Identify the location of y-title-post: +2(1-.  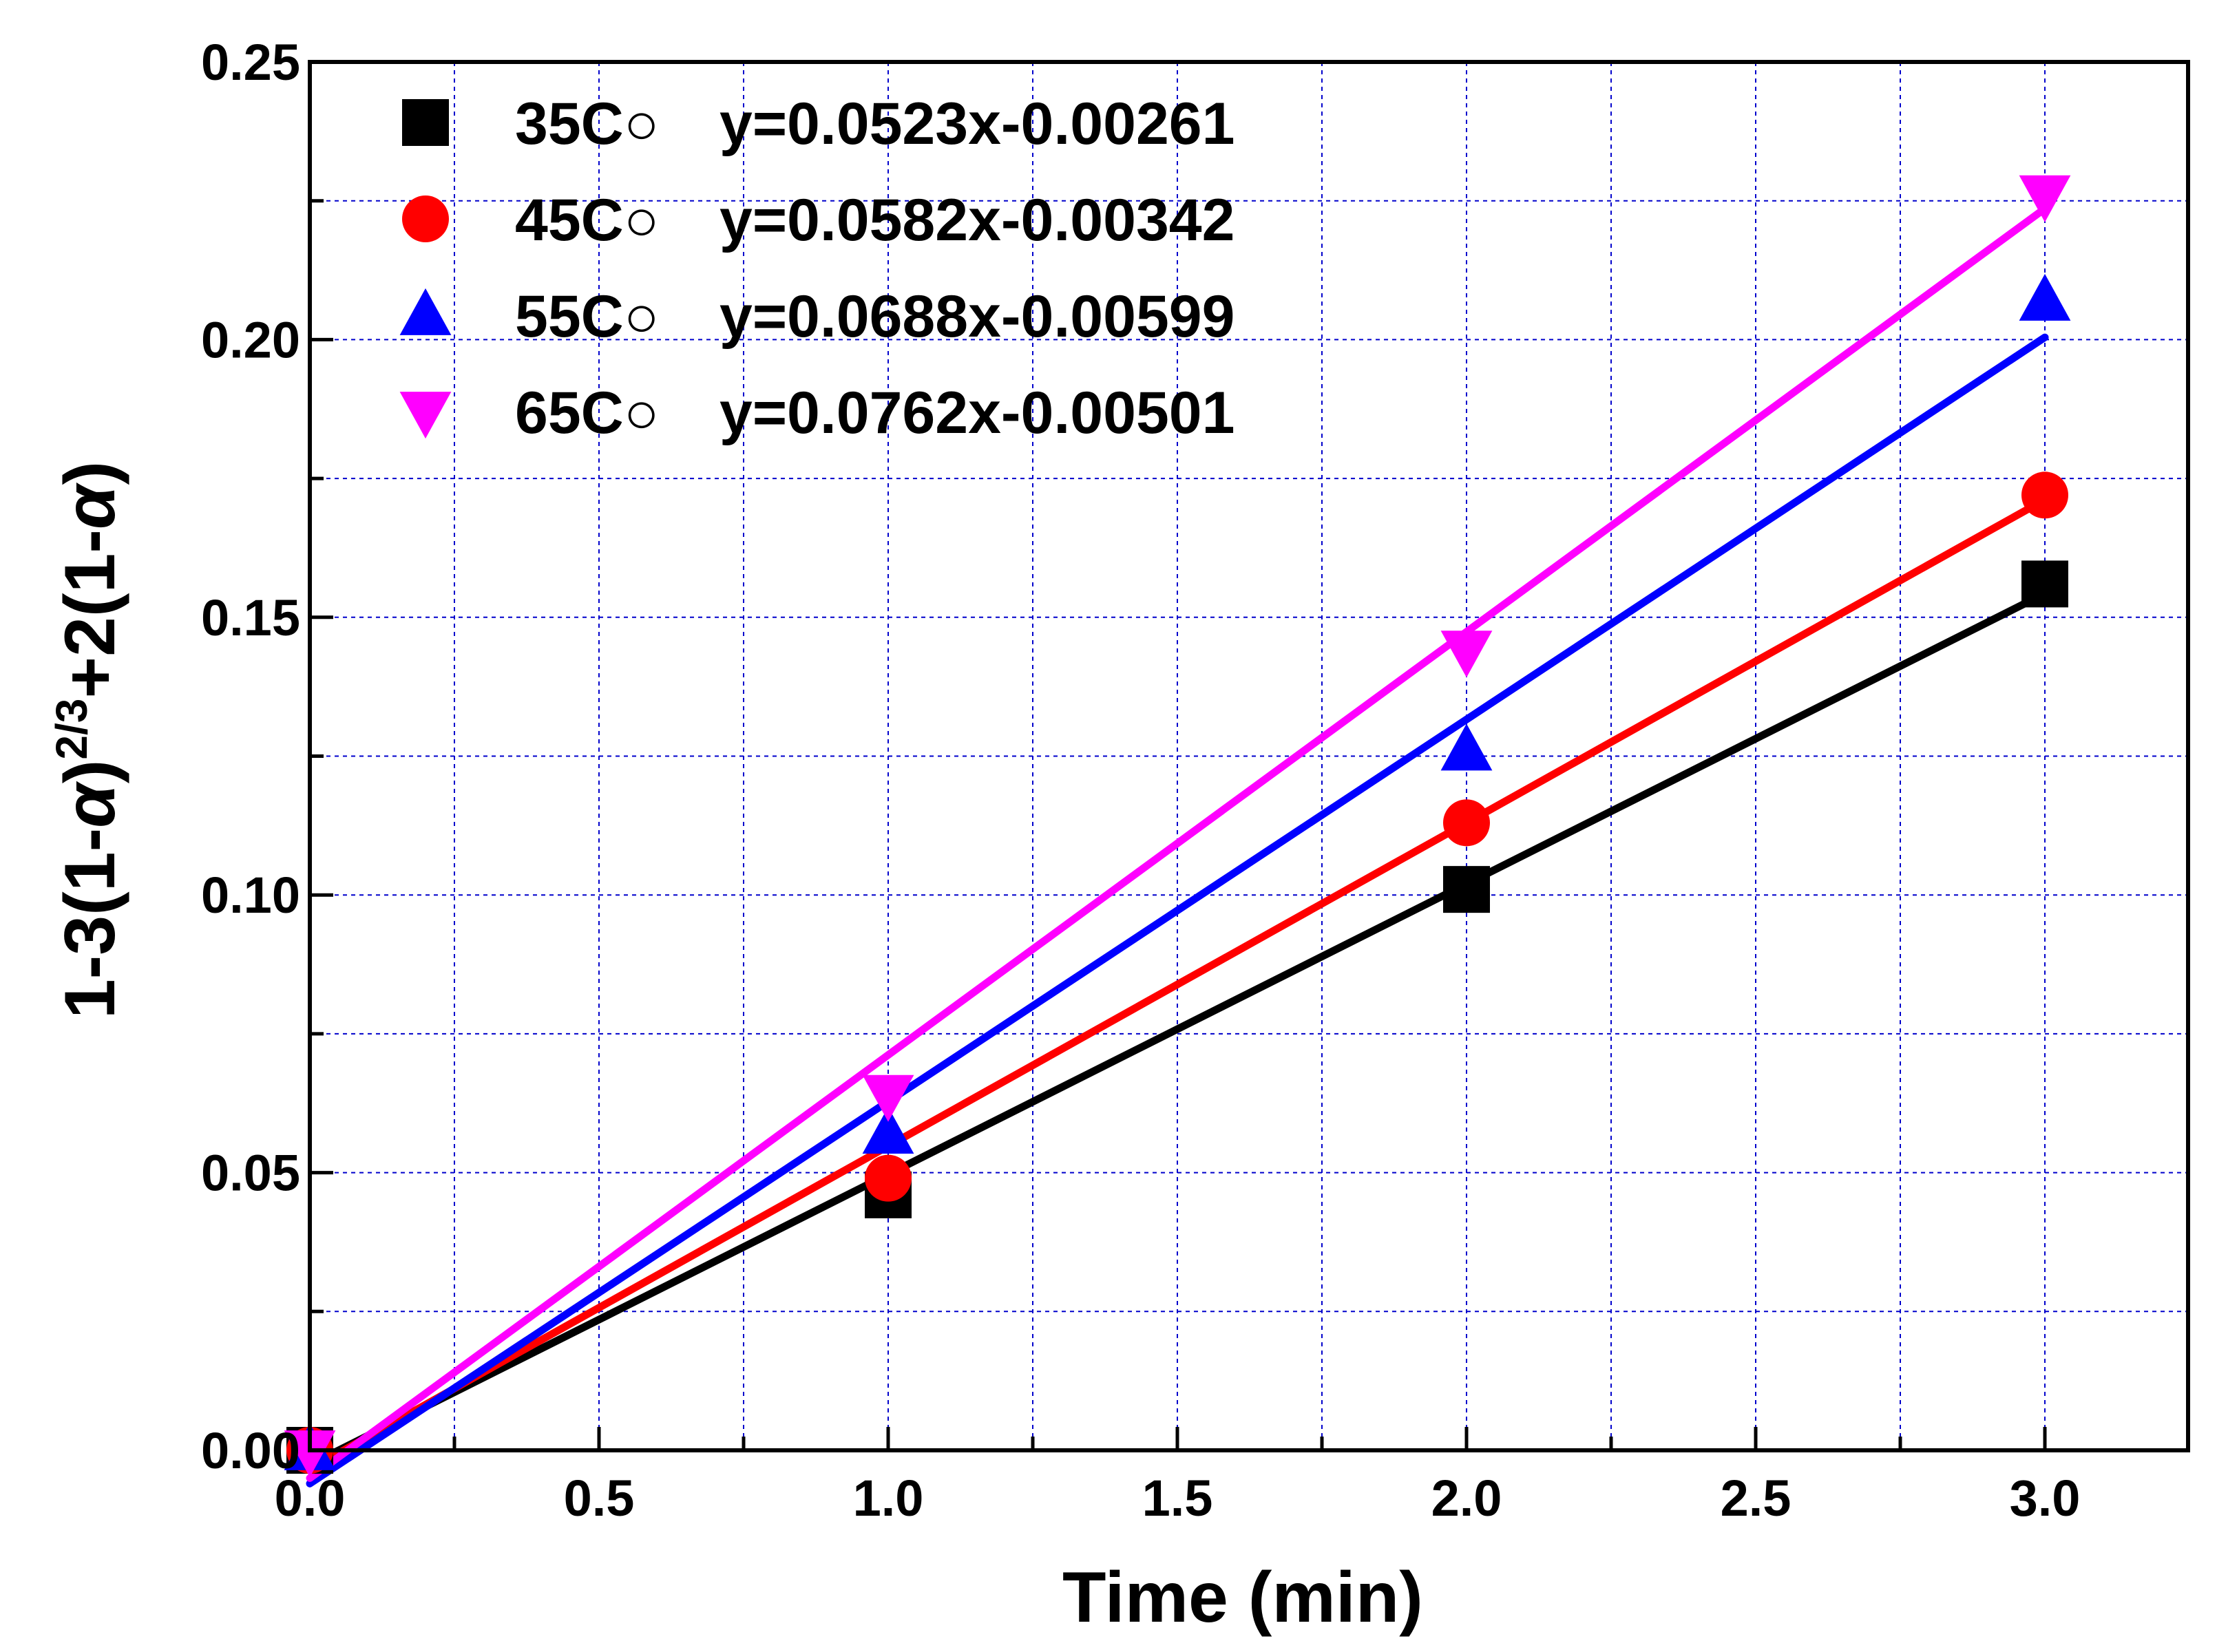
(90, 614).